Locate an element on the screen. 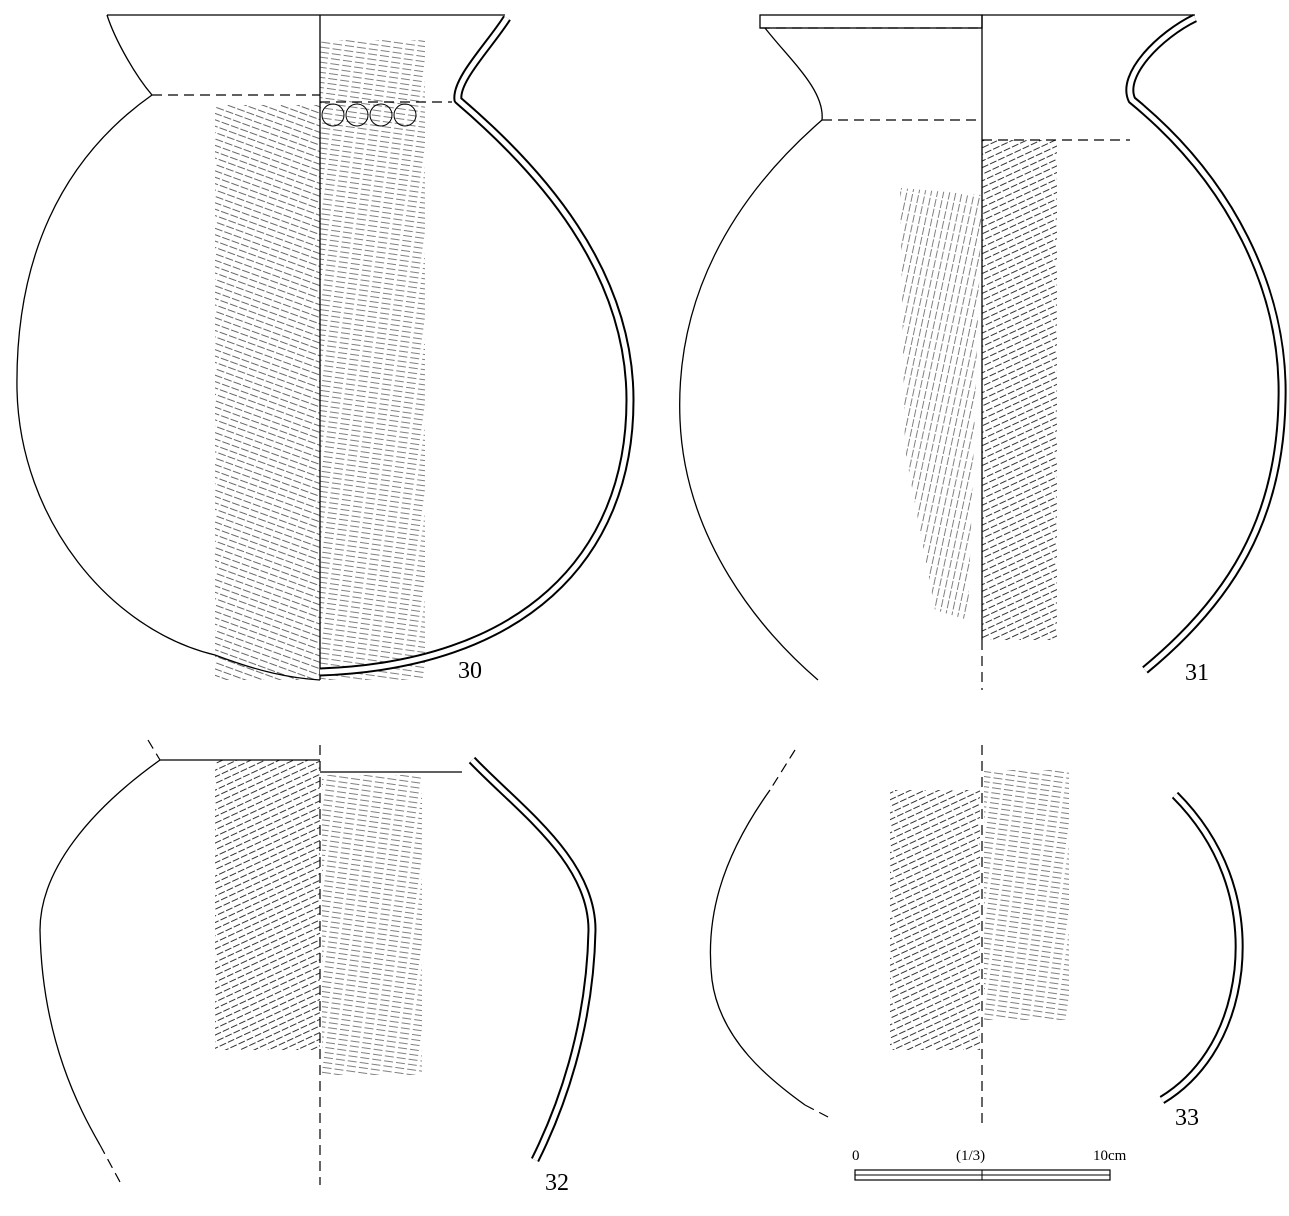 The width and height of the screenshot is (1289, 1216). figure-number: 33 is located at coordinates (1187, 1118).